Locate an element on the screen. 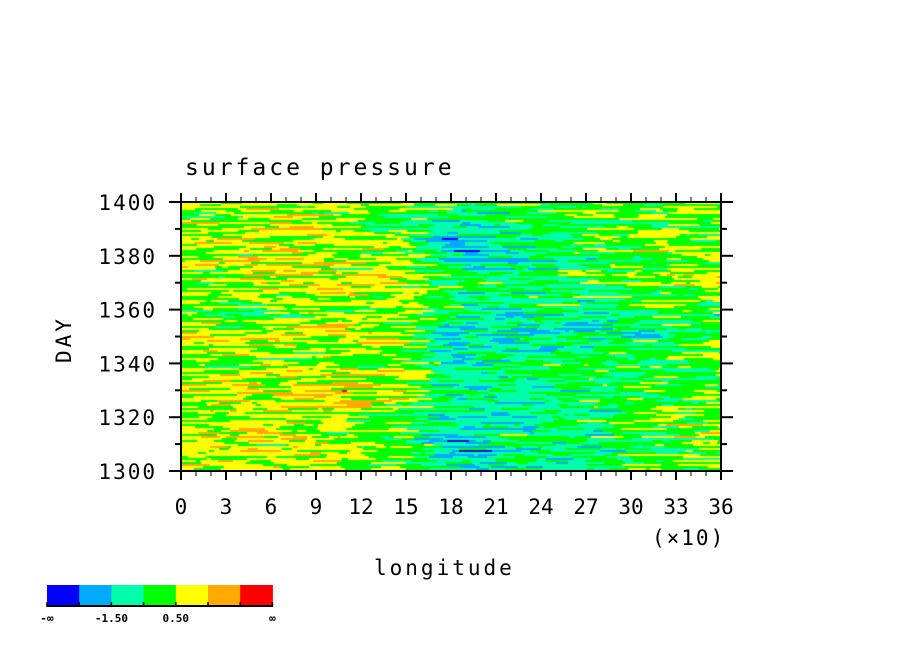 The image size is (904, 654). x-tick-label: 9 is located at coordinates (316, 507).